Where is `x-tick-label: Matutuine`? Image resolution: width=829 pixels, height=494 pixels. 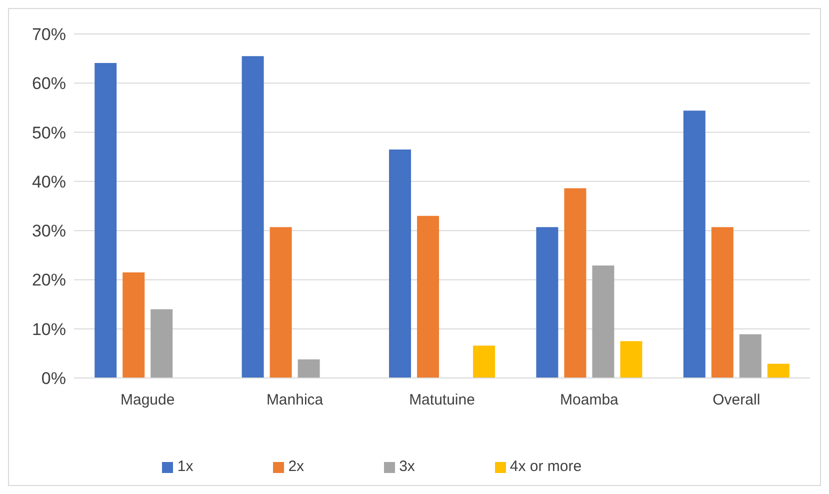 x-tick-label: Matutuine is located at coordinates (442, 400).